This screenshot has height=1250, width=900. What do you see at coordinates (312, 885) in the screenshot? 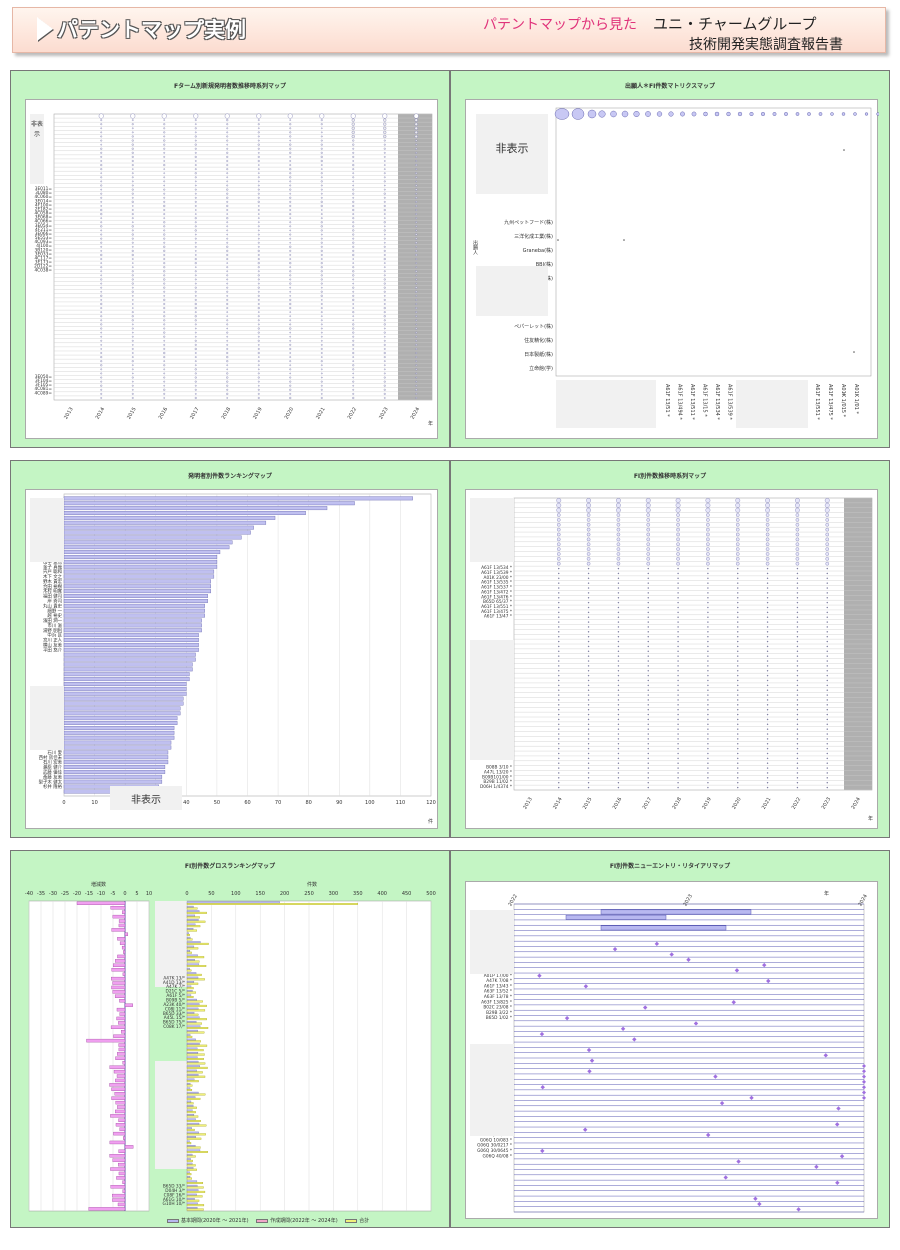
I see `right-axis-title: 件数` at bounding box center [312, 885].